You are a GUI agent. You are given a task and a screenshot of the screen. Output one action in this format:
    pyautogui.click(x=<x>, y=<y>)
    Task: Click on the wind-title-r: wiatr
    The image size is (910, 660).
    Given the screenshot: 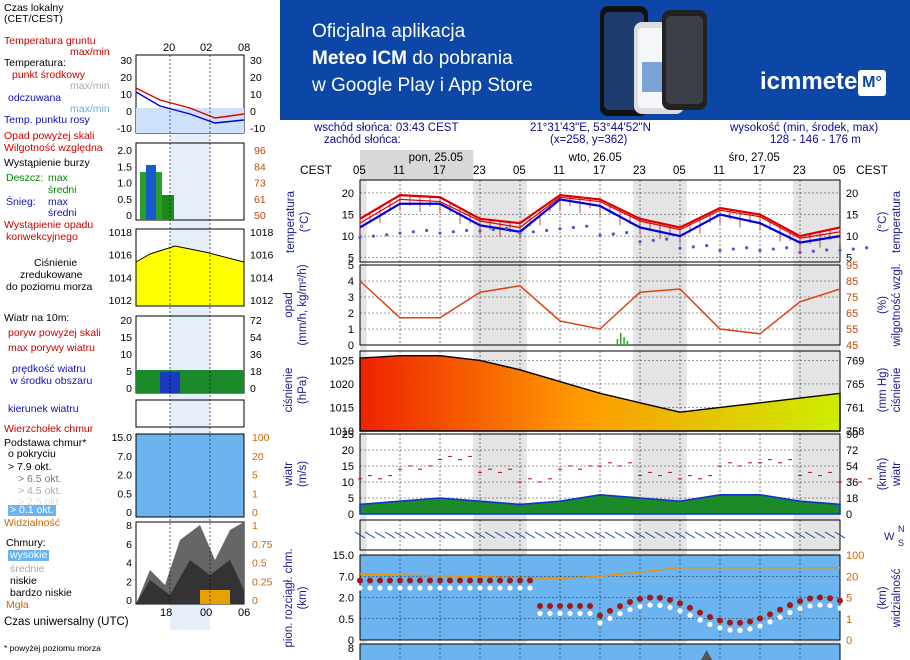 What is the action you would take?
    pyautogui.click(x=897, y=474)
    